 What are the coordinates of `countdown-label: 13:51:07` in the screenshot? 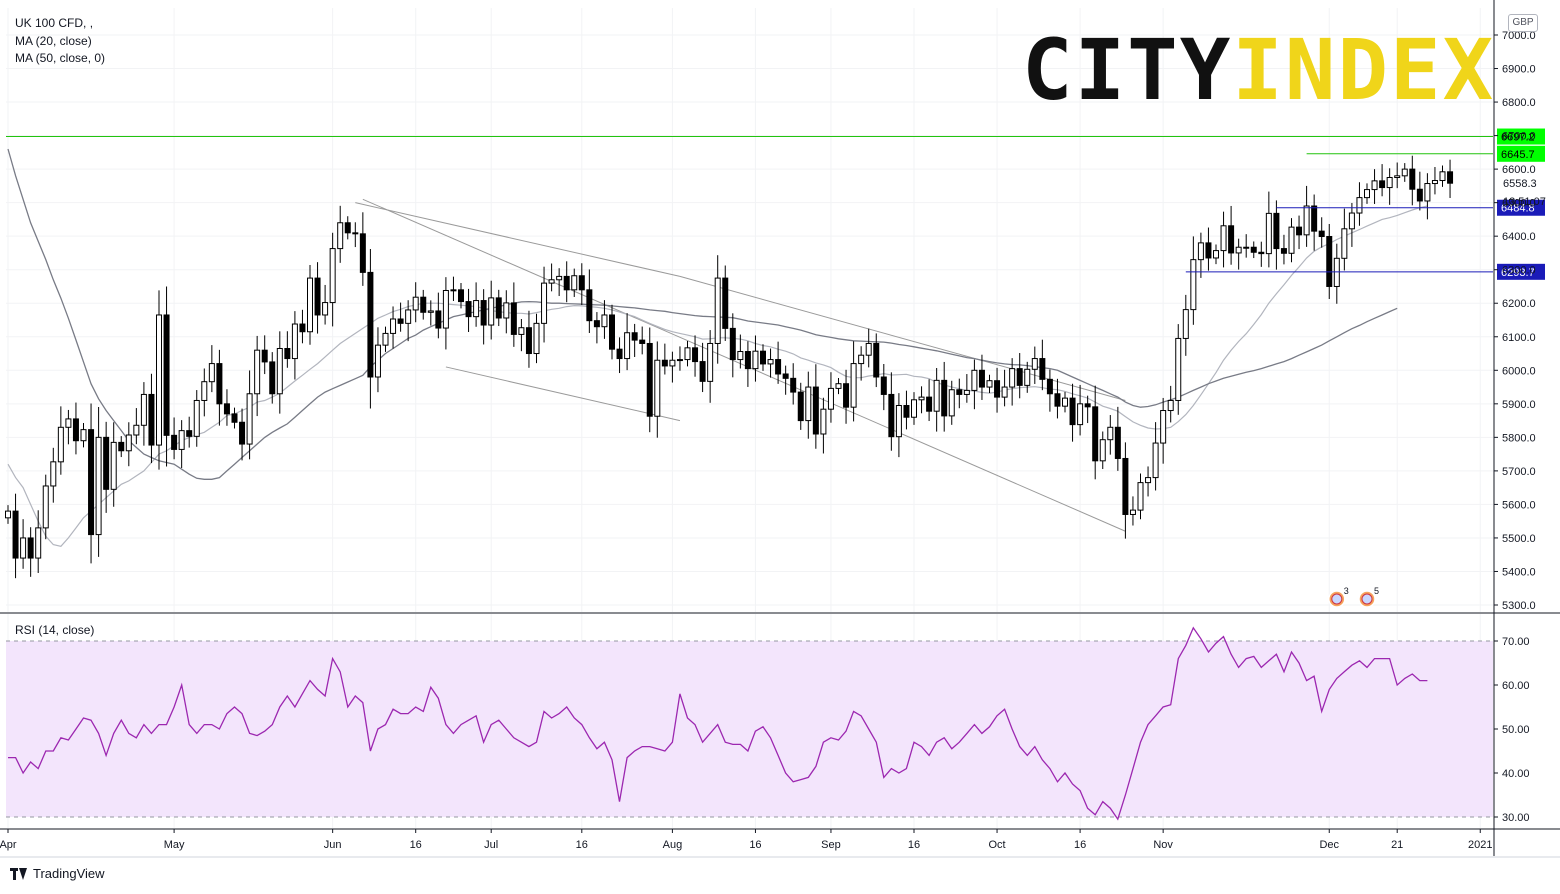 It's located at (1524, 202).